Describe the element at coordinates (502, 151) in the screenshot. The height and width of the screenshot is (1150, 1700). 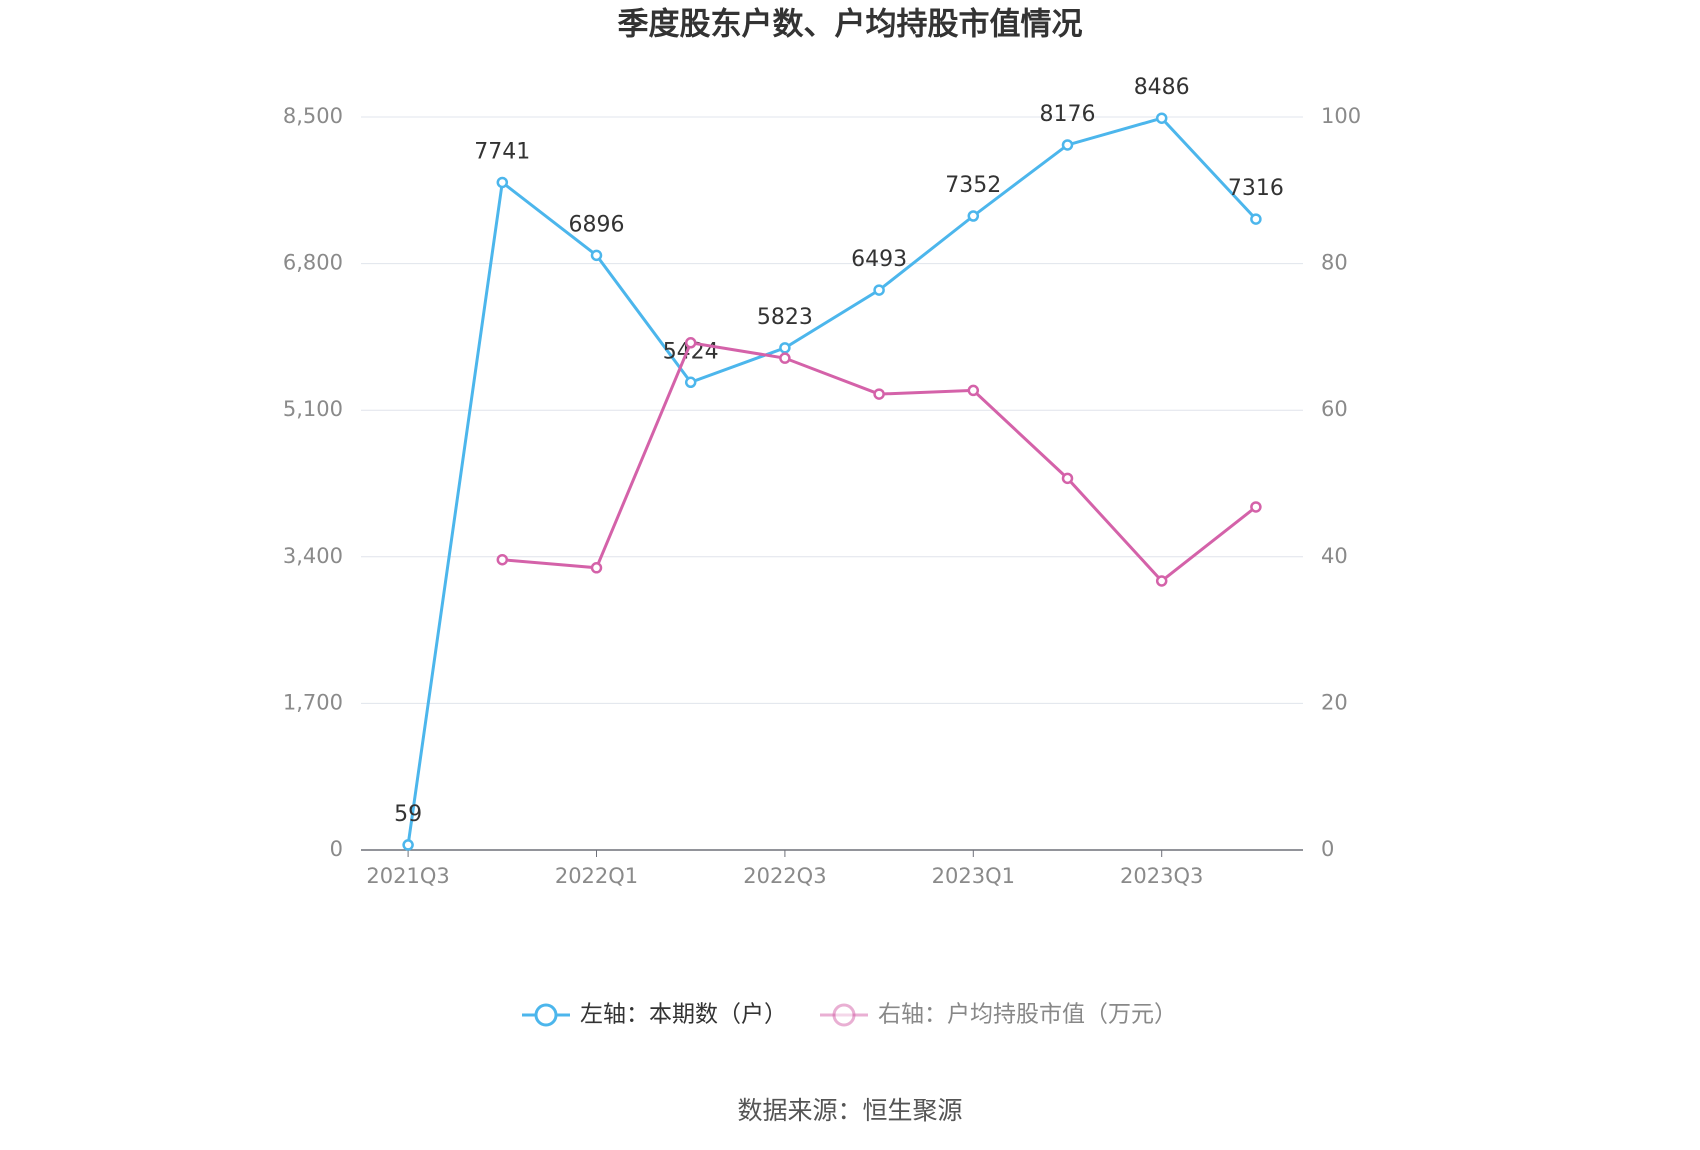
I see `data-label: 7741` at that location.